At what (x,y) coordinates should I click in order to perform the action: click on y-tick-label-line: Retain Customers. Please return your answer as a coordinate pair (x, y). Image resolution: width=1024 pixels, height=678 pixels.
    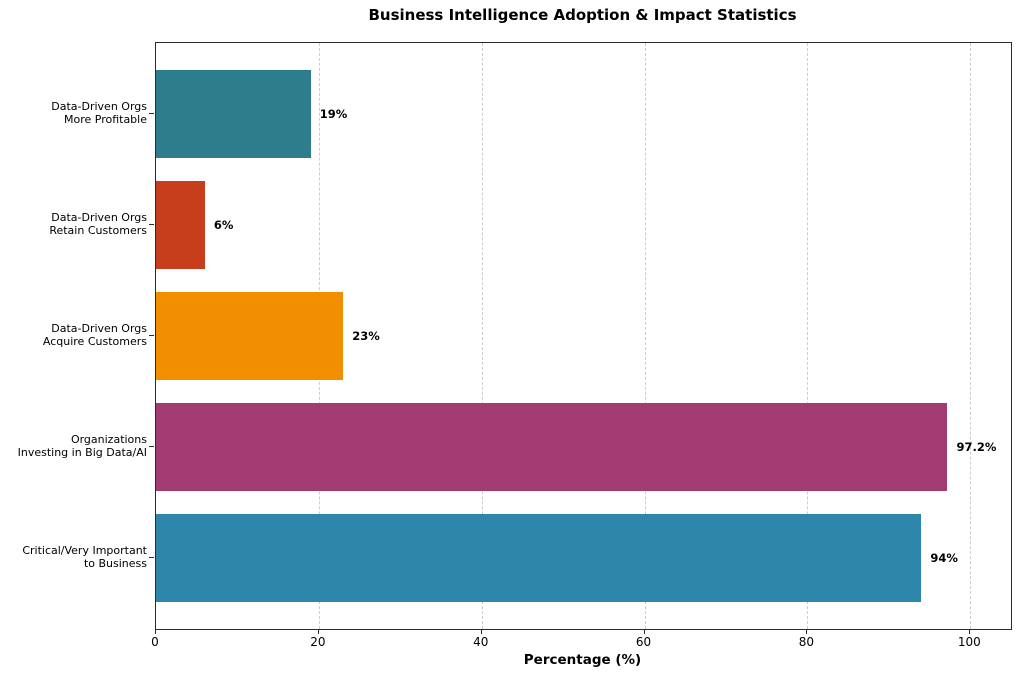
    Looking at the image, I should click on (98, 230).